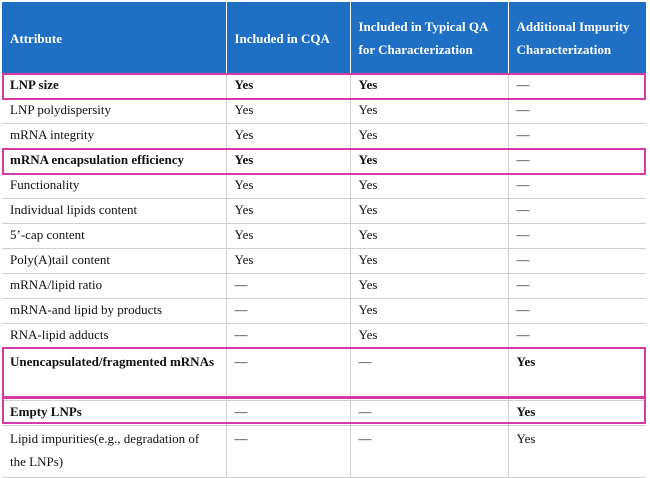 The height and width of the screenshot is (478, 650). I want to click on table-row: mRNA integrity Yes Yes —, so click(324, 136).